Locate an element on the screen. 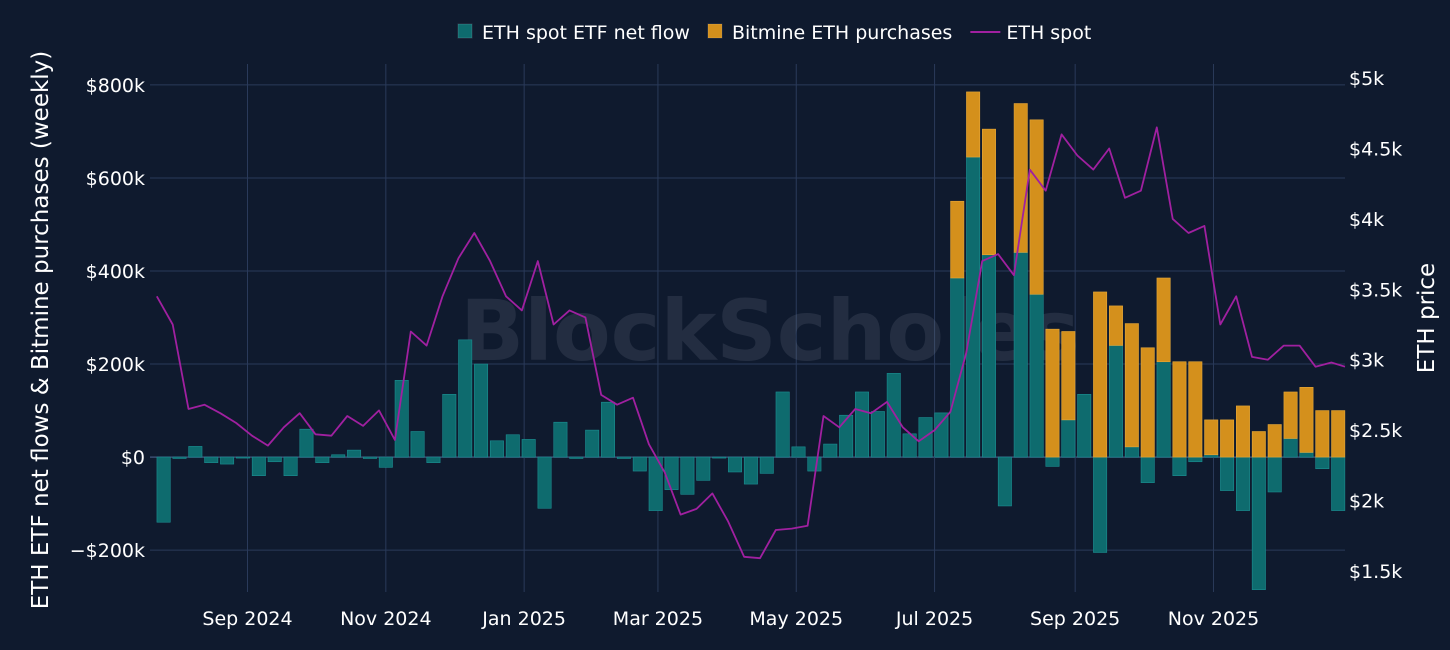 The height and width of the screenshot is (650, 1450). legend-label: ETH spot is located at coordinates (1048, 33).